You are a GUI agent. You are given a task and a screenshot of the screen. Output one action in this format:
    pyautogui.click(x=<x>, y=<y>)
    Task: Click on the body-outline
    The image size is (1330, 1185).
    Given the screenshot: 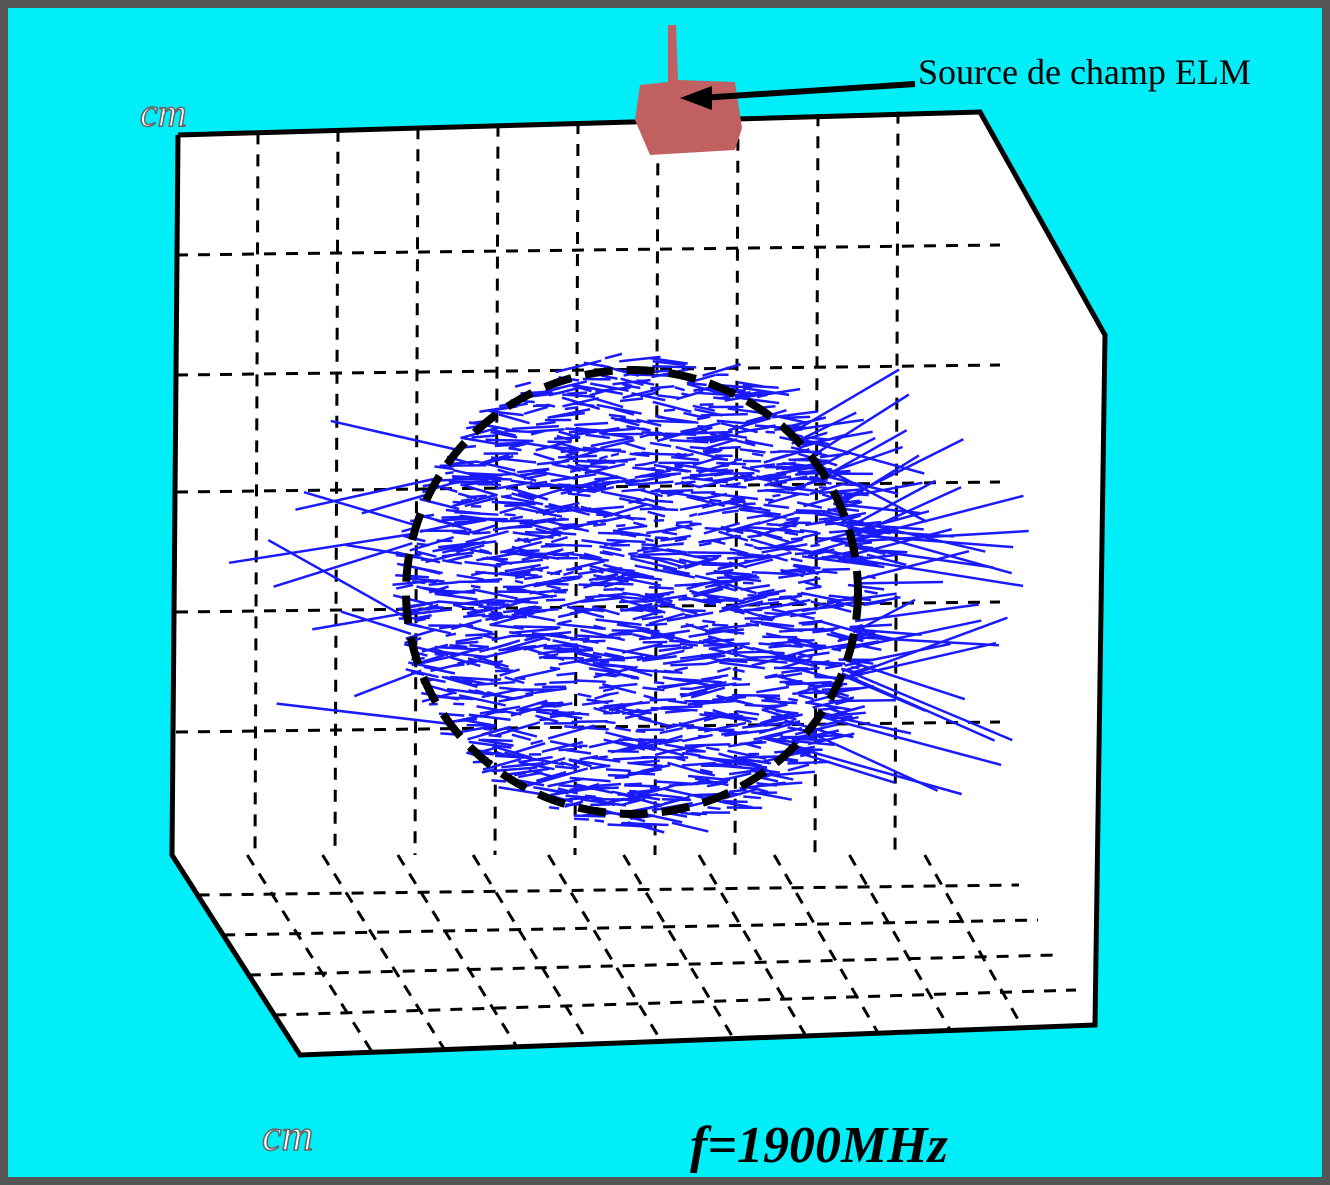 What is the action you would take?
    pyautogui.click(x=632, y=592)
    